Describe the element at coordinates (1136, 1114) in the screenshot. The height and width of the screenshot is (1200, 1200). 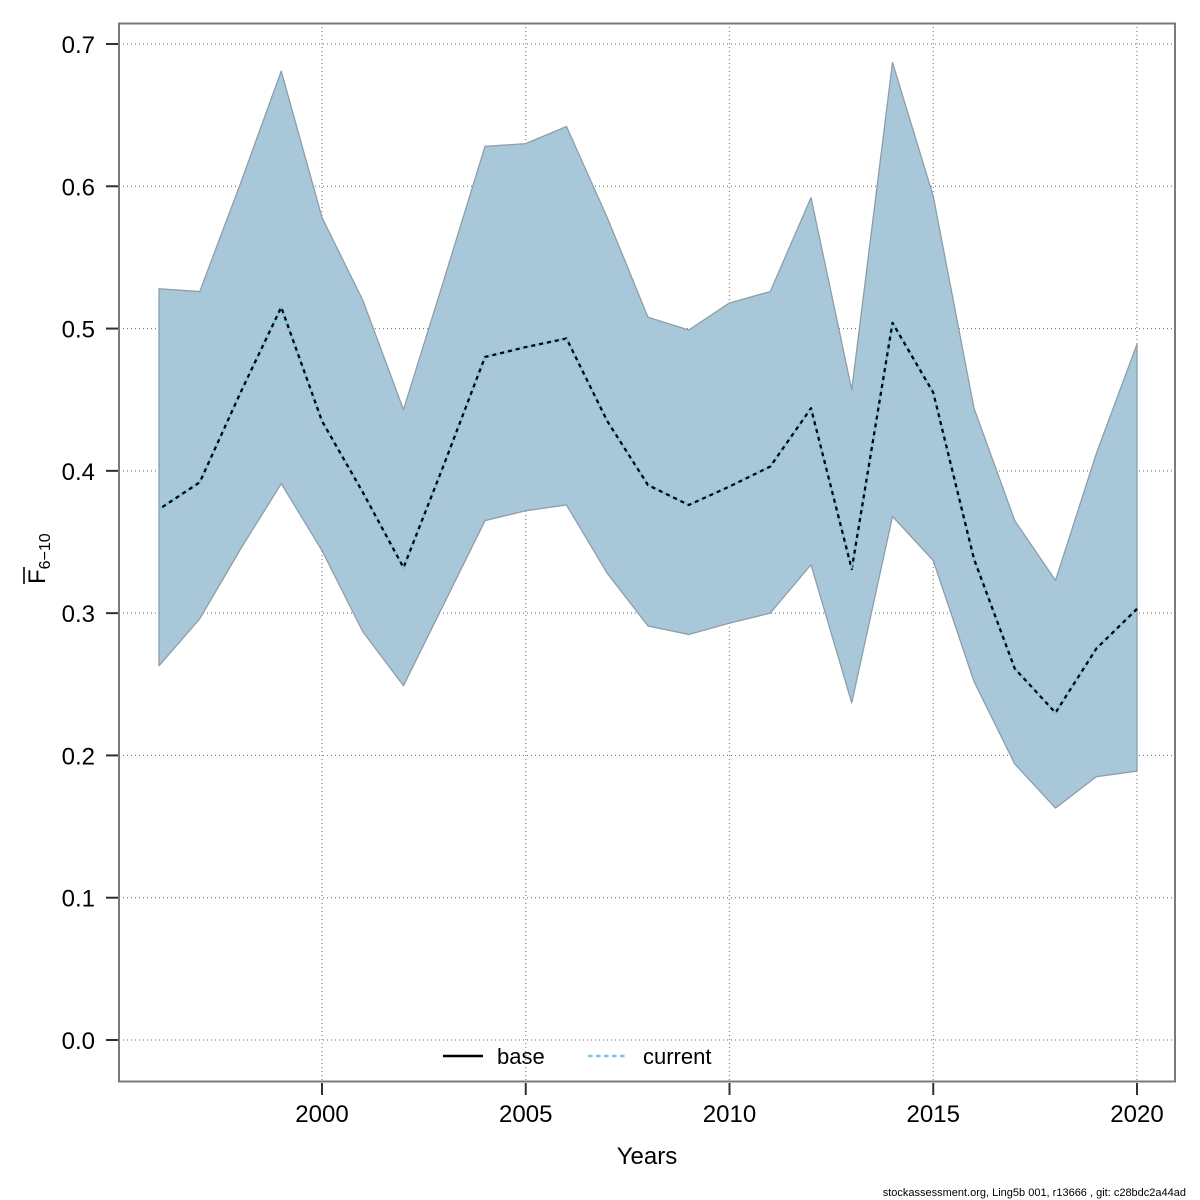
I see `x-tick-label: 2020` at that location.